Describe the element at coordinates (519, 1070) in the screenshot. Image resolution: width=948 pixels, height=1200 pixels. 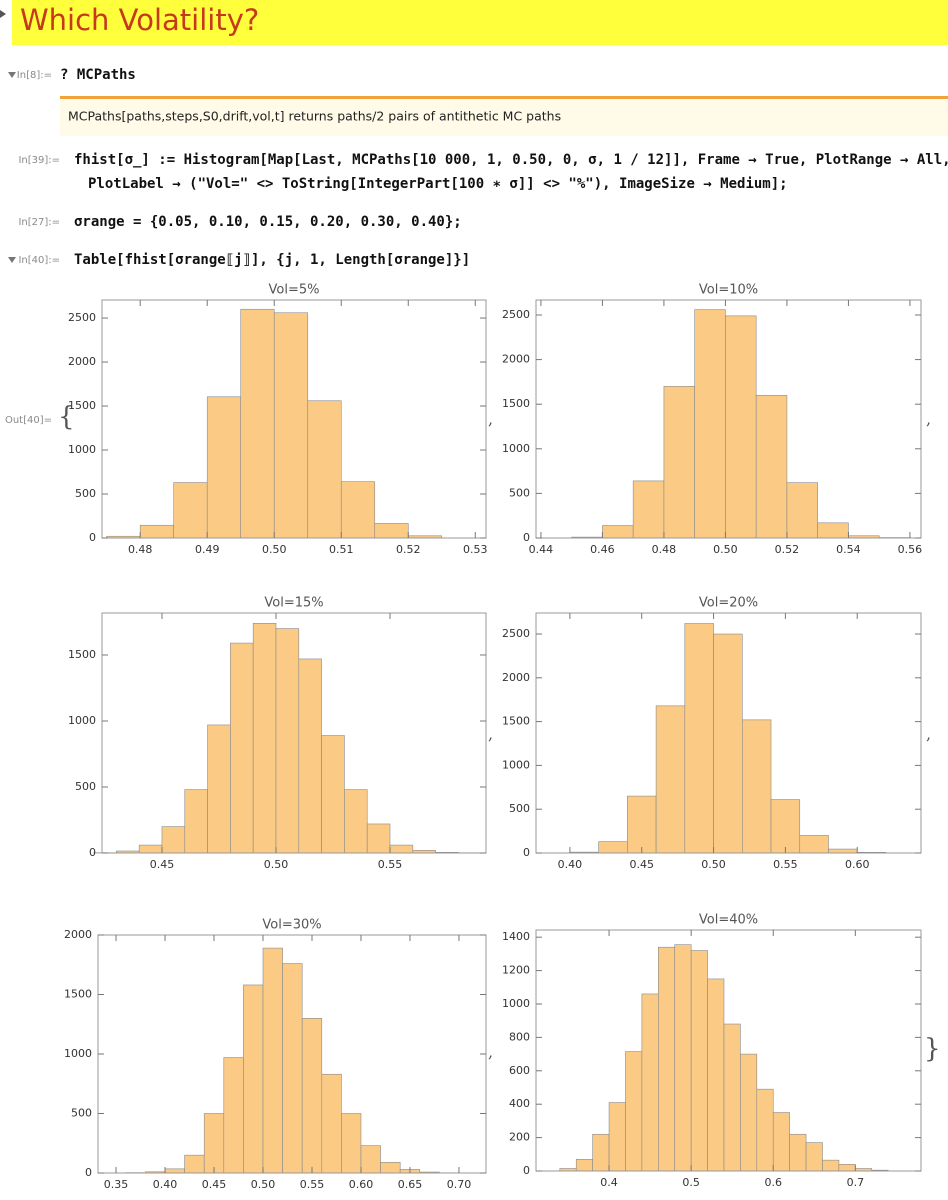
I see `y-tick-label: 600` at that location.